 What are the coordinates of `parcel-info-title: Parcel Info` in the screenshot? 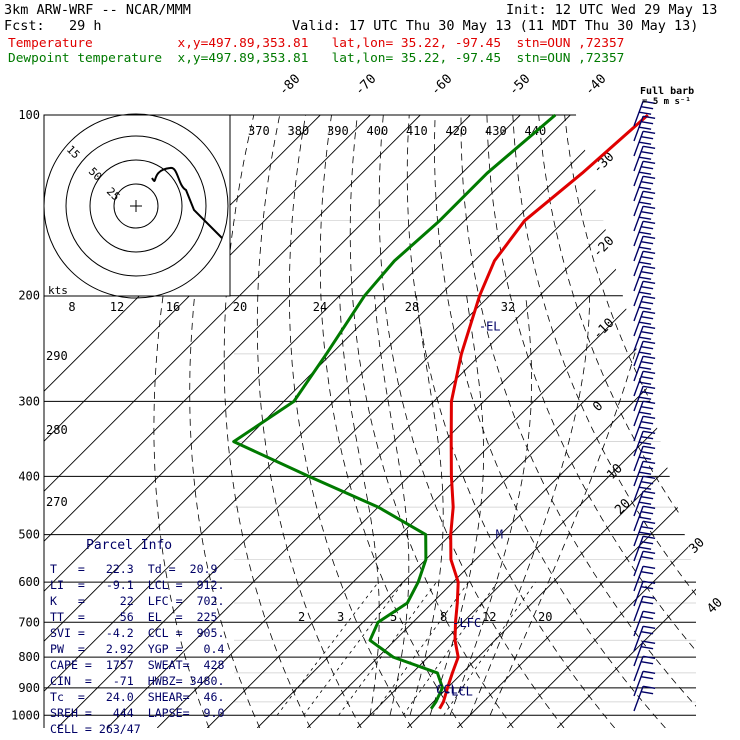 It's located at (129, 545).